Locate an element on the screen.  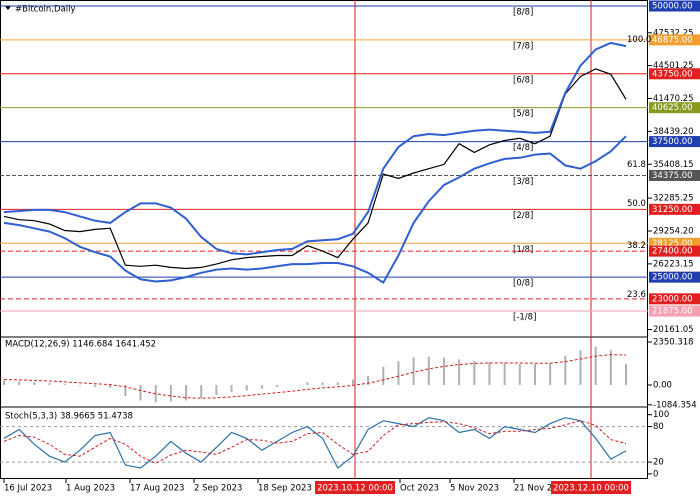
macd-title: MACD(12,26,9) 1146.684 1641.452 is located at coordinates (80, 345).